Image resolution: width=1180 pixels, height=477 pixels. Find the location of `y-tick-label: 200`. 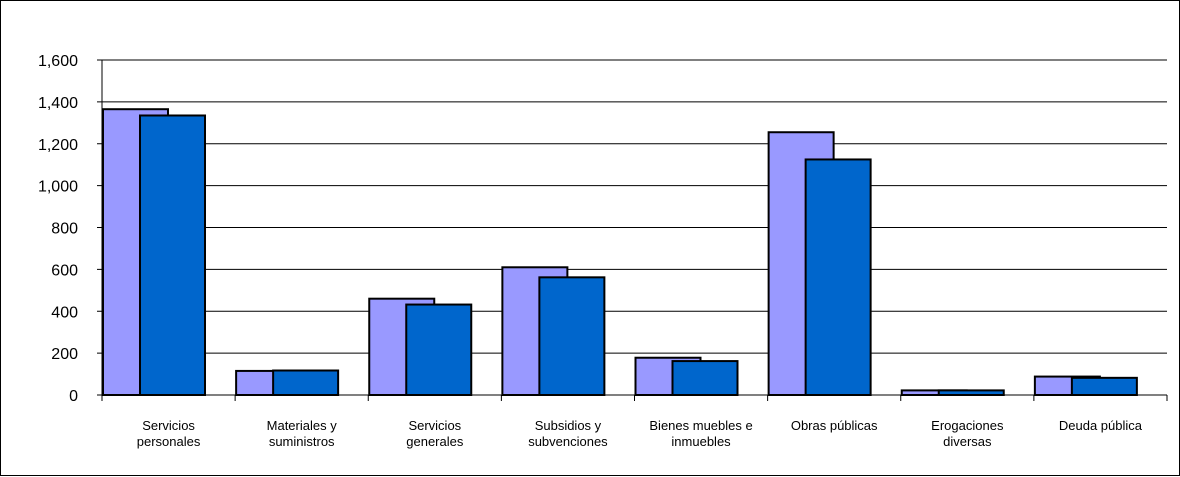

y-tick-label: 200 is located at coordinates (64, 354).